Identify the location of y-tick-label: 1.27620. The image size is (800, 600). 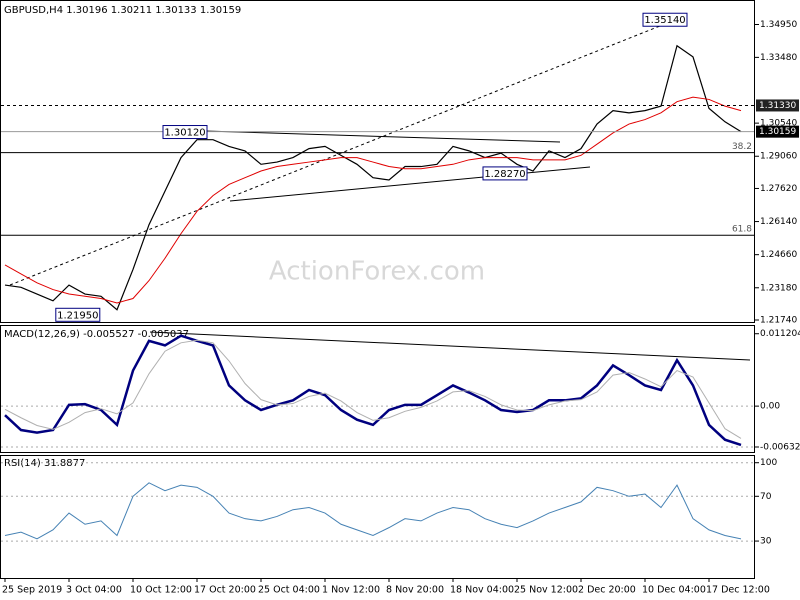
(778, 189).